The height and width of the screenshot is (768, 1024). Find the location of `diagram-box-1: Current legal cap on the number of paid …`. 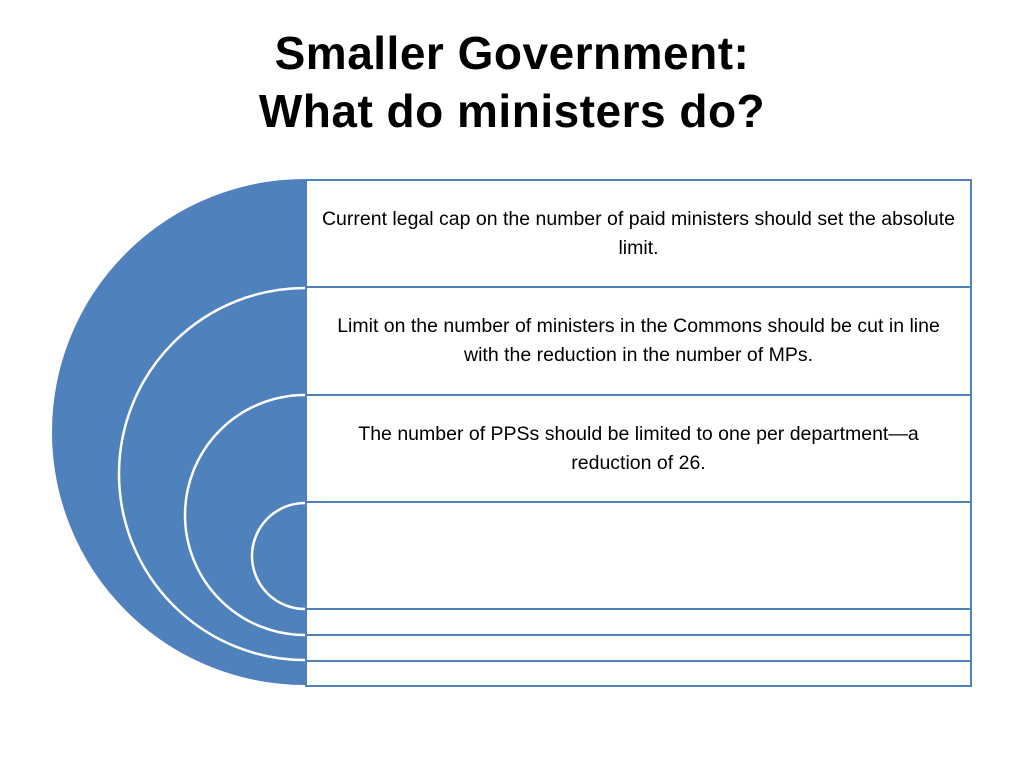

diagram-box-1: Current legal cap on the number of paid … is located at coordinates (638, 233).